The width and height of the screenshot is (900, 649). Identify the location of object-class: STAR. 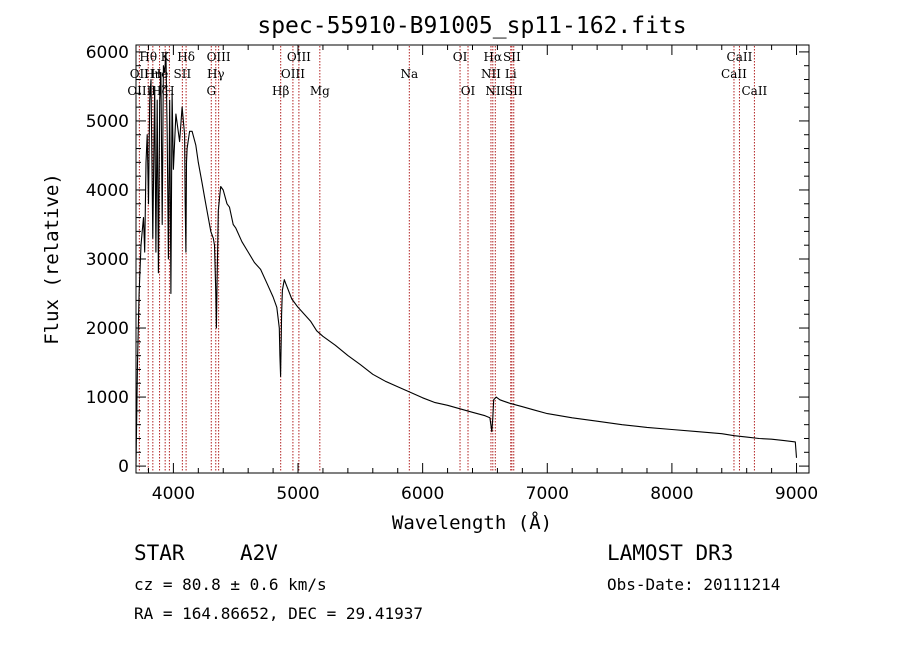
(159, 553).